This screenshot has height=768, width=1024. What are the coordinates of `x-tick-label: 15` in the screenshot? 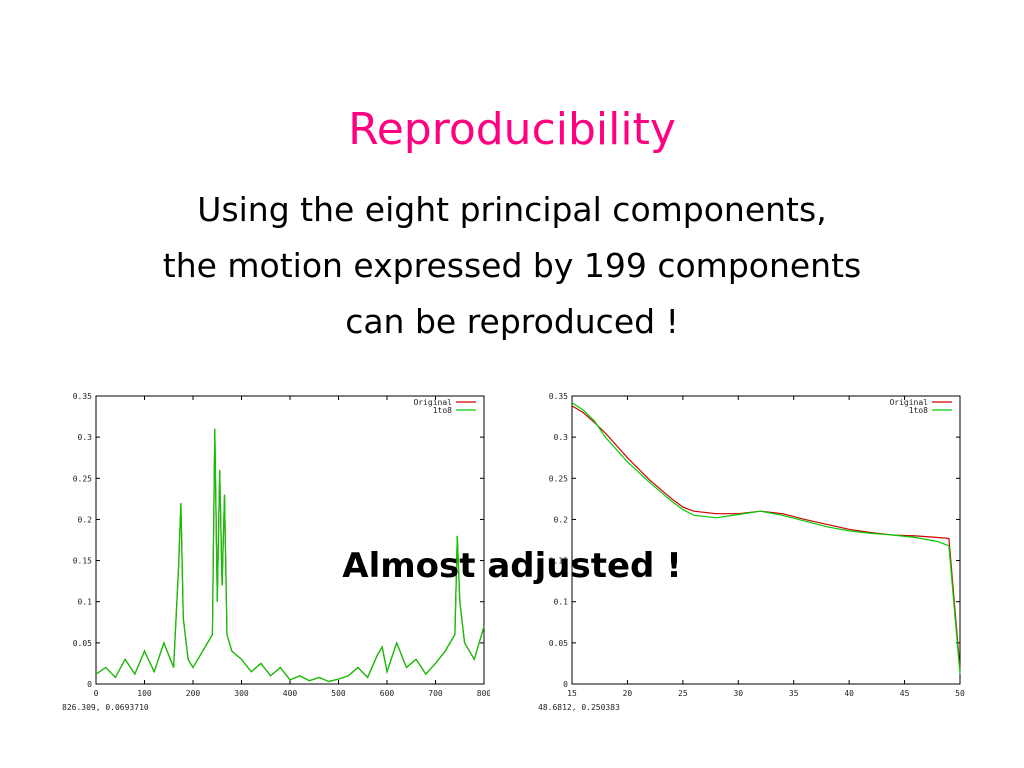 It's located at (572, 693).